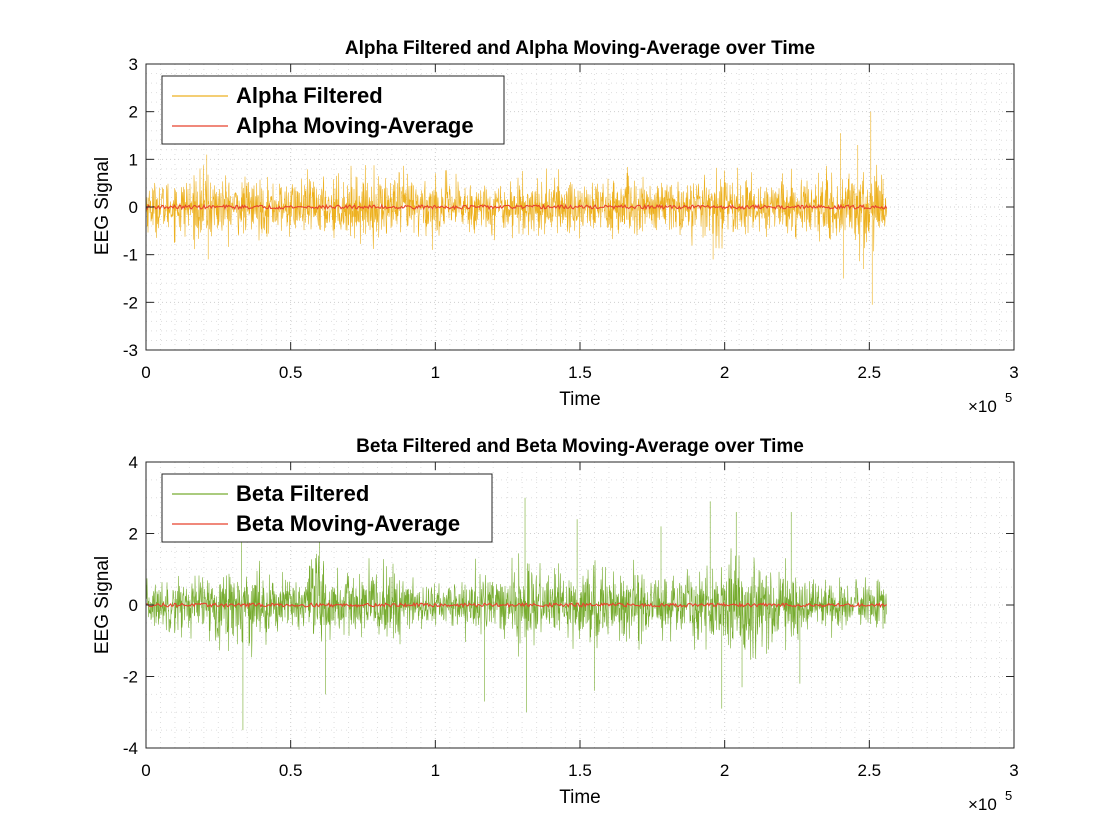  Describe the element at coordinates (133, 64) in the screenshot. I see `y-tick-label: 3` at that location.